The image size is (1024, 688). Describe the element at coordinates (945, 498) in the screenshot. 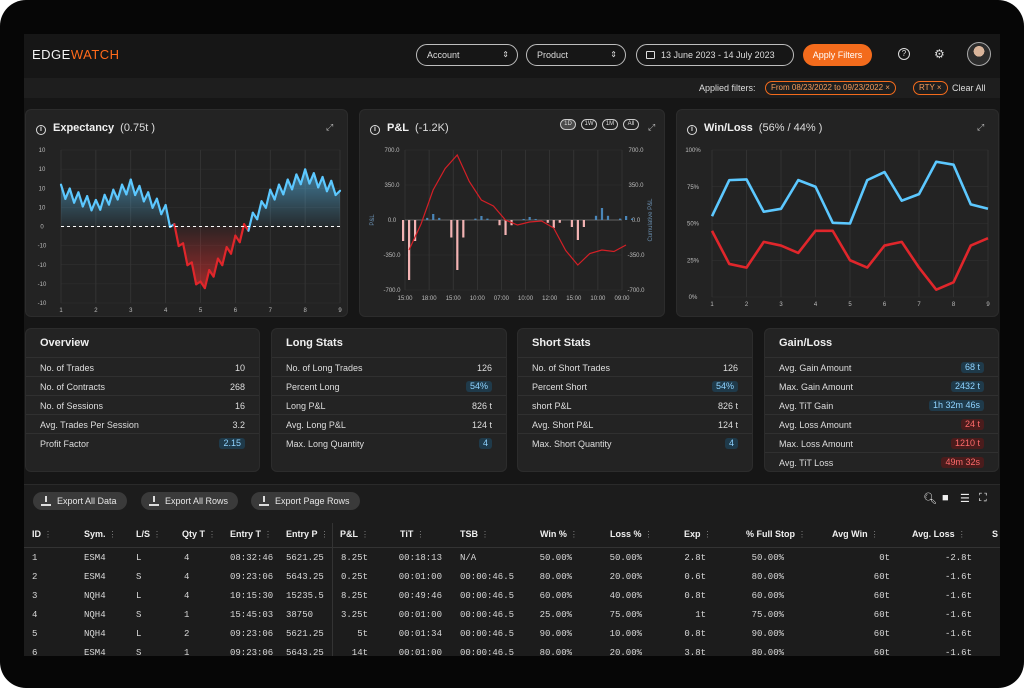

I see `columns-icon: ■` at that location.